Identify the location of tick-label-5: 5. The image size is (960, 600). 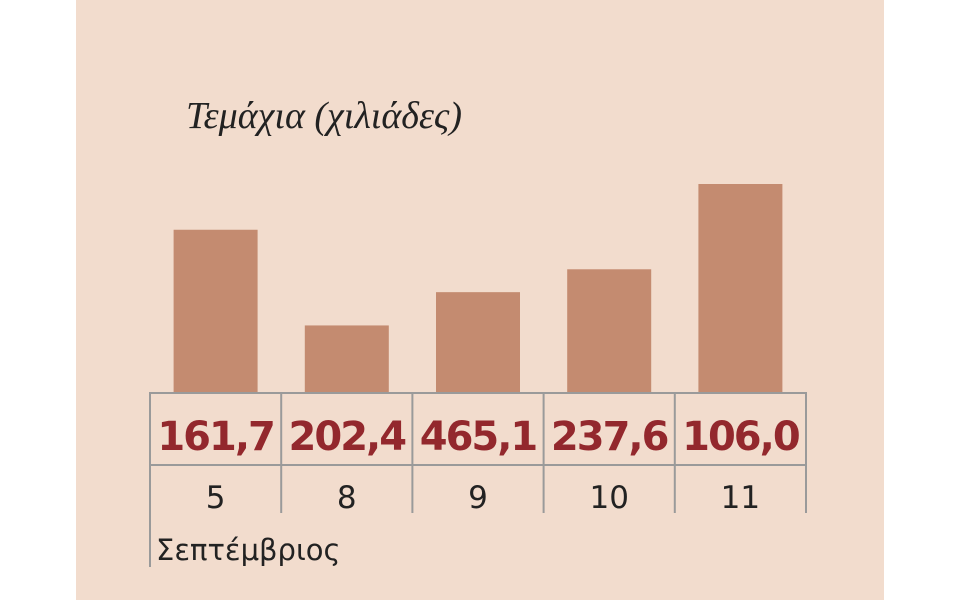
(216, 498).